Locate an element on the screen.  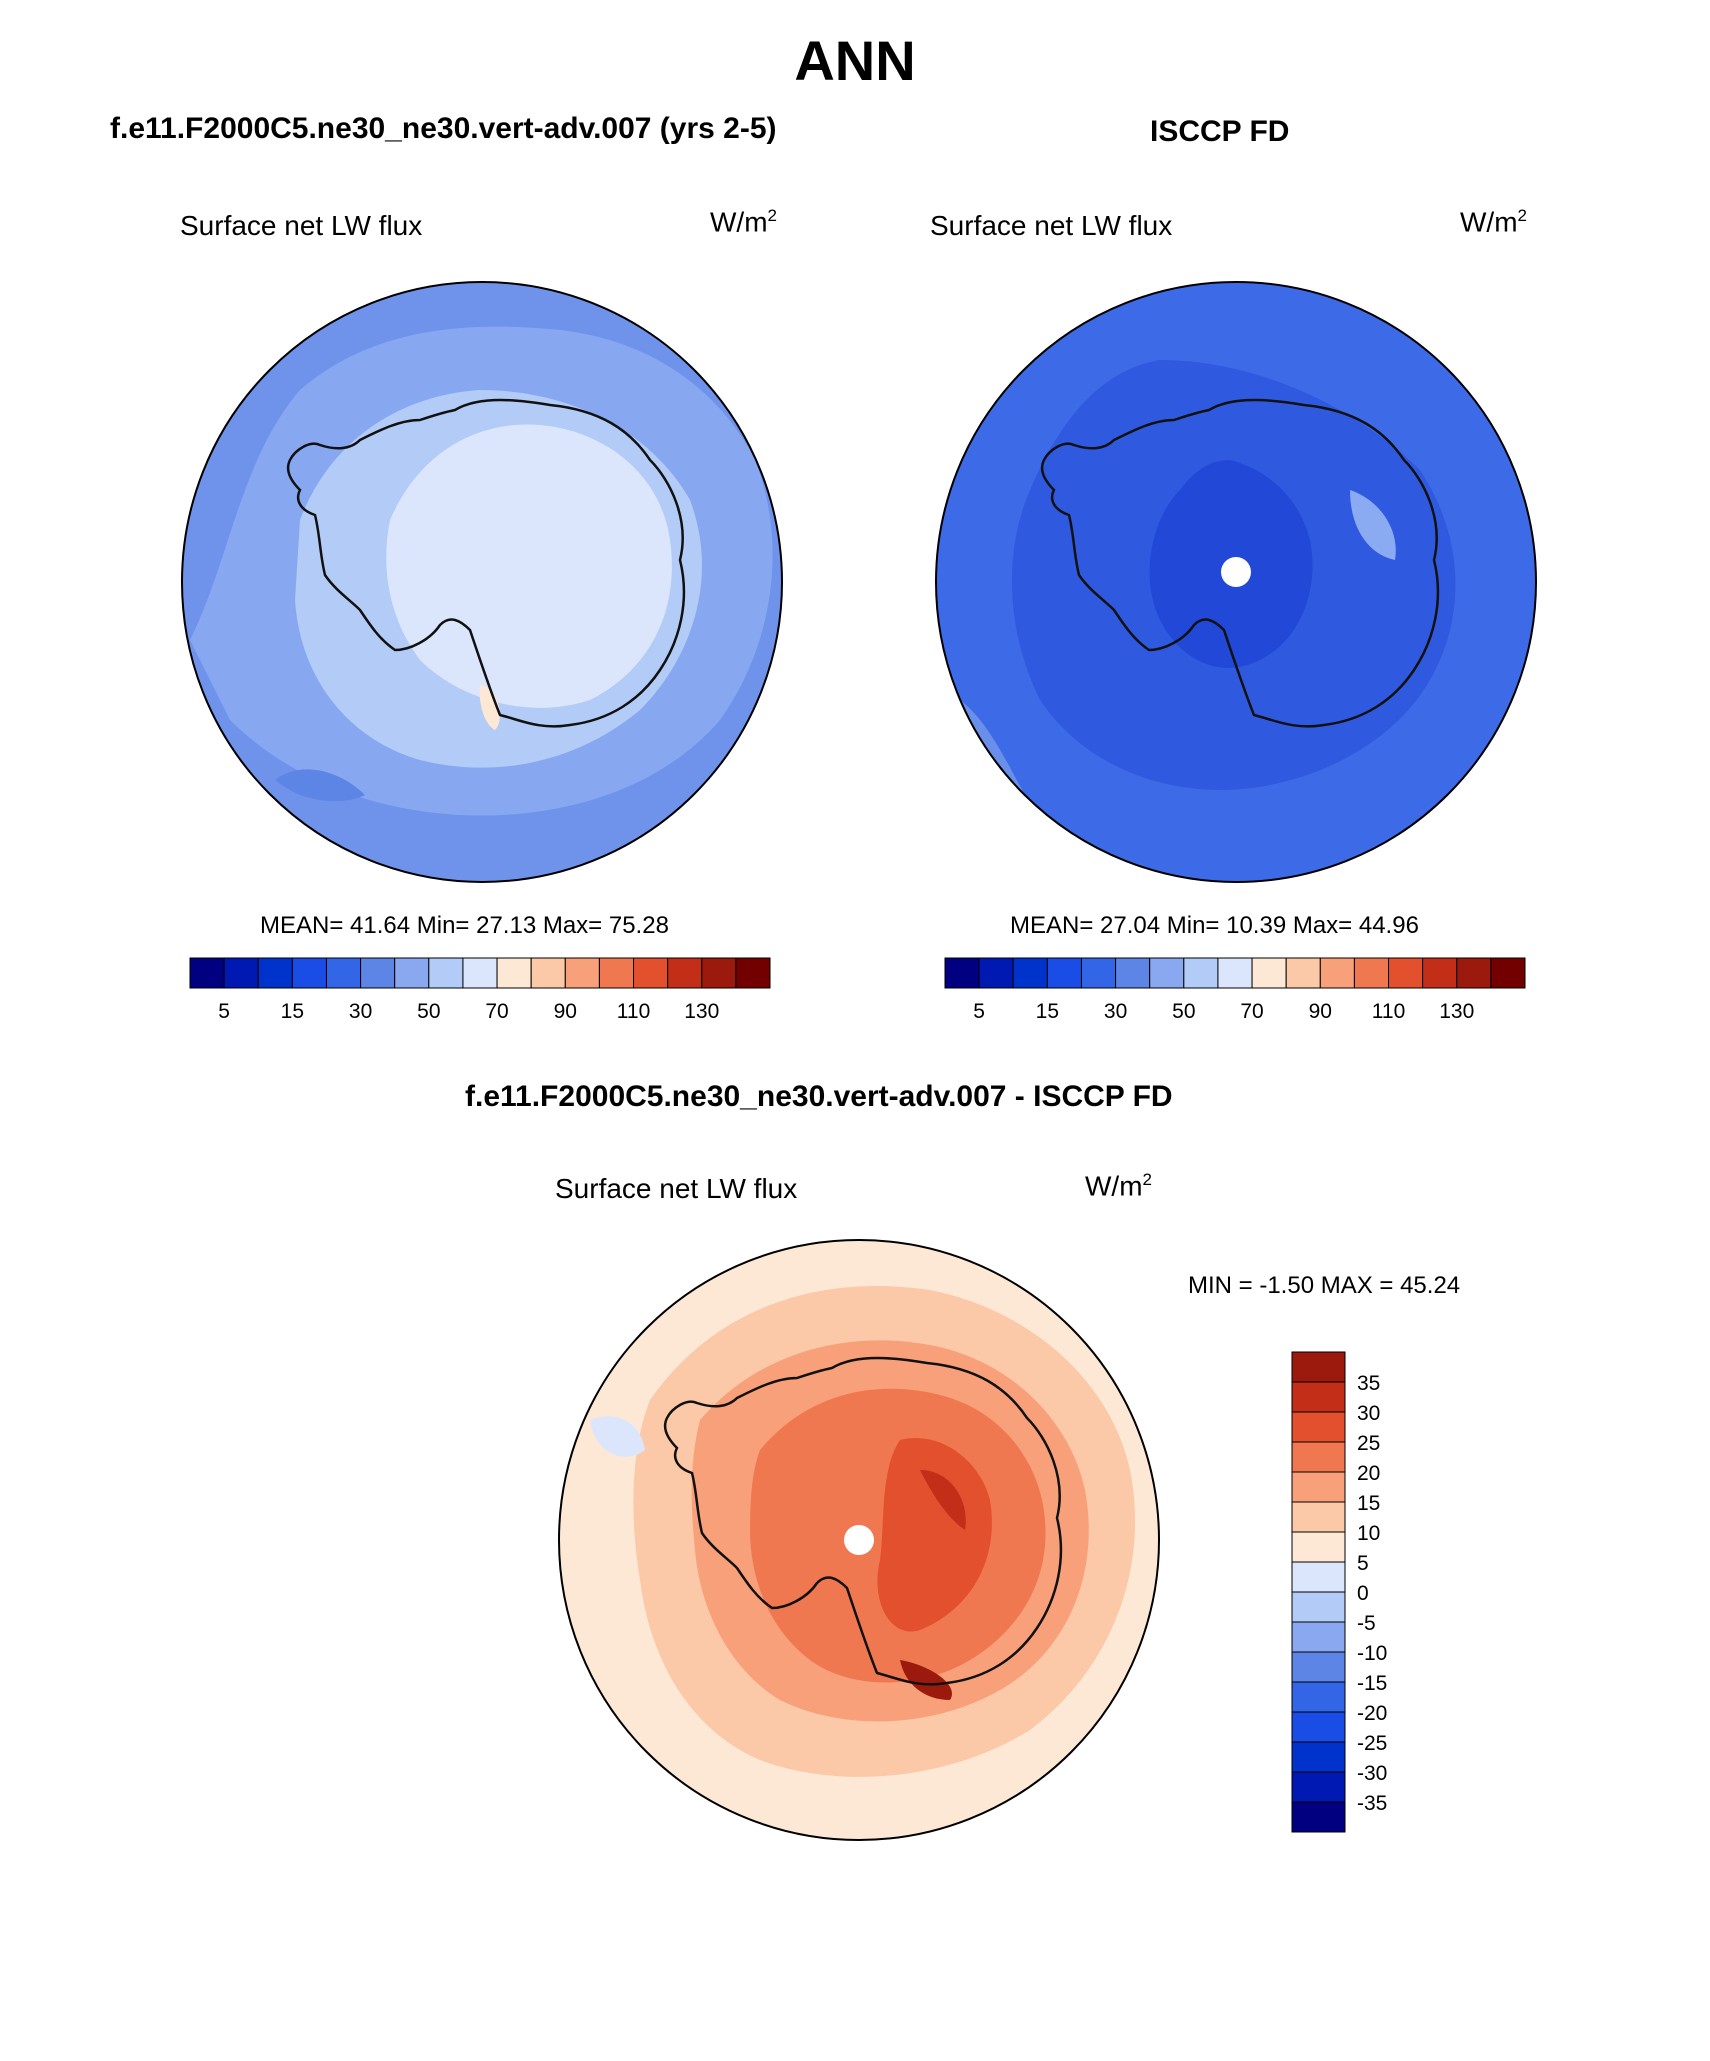
obs-colorbar: 5 15 30 50 70 90 110 130 is located at coordinates (1235, 990).